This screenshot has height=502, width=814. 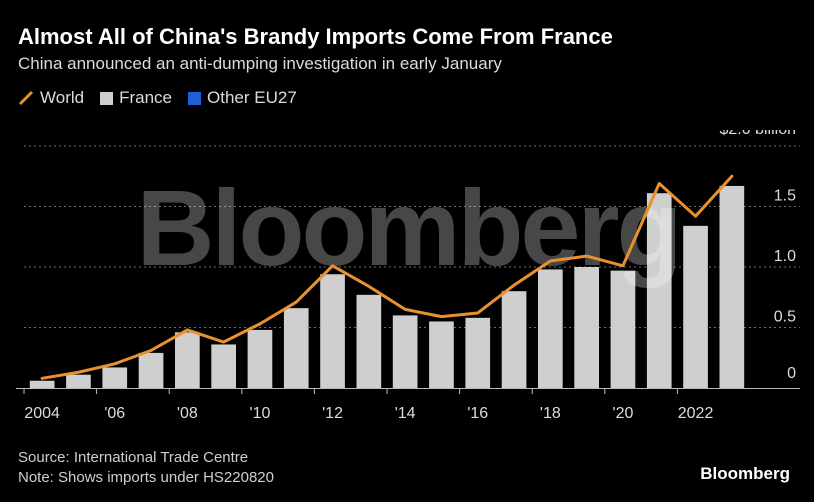 What do you see at coordinates (26, 98) in the screenshot?
I see `world-line-icon` at bounding box center [26, 98].